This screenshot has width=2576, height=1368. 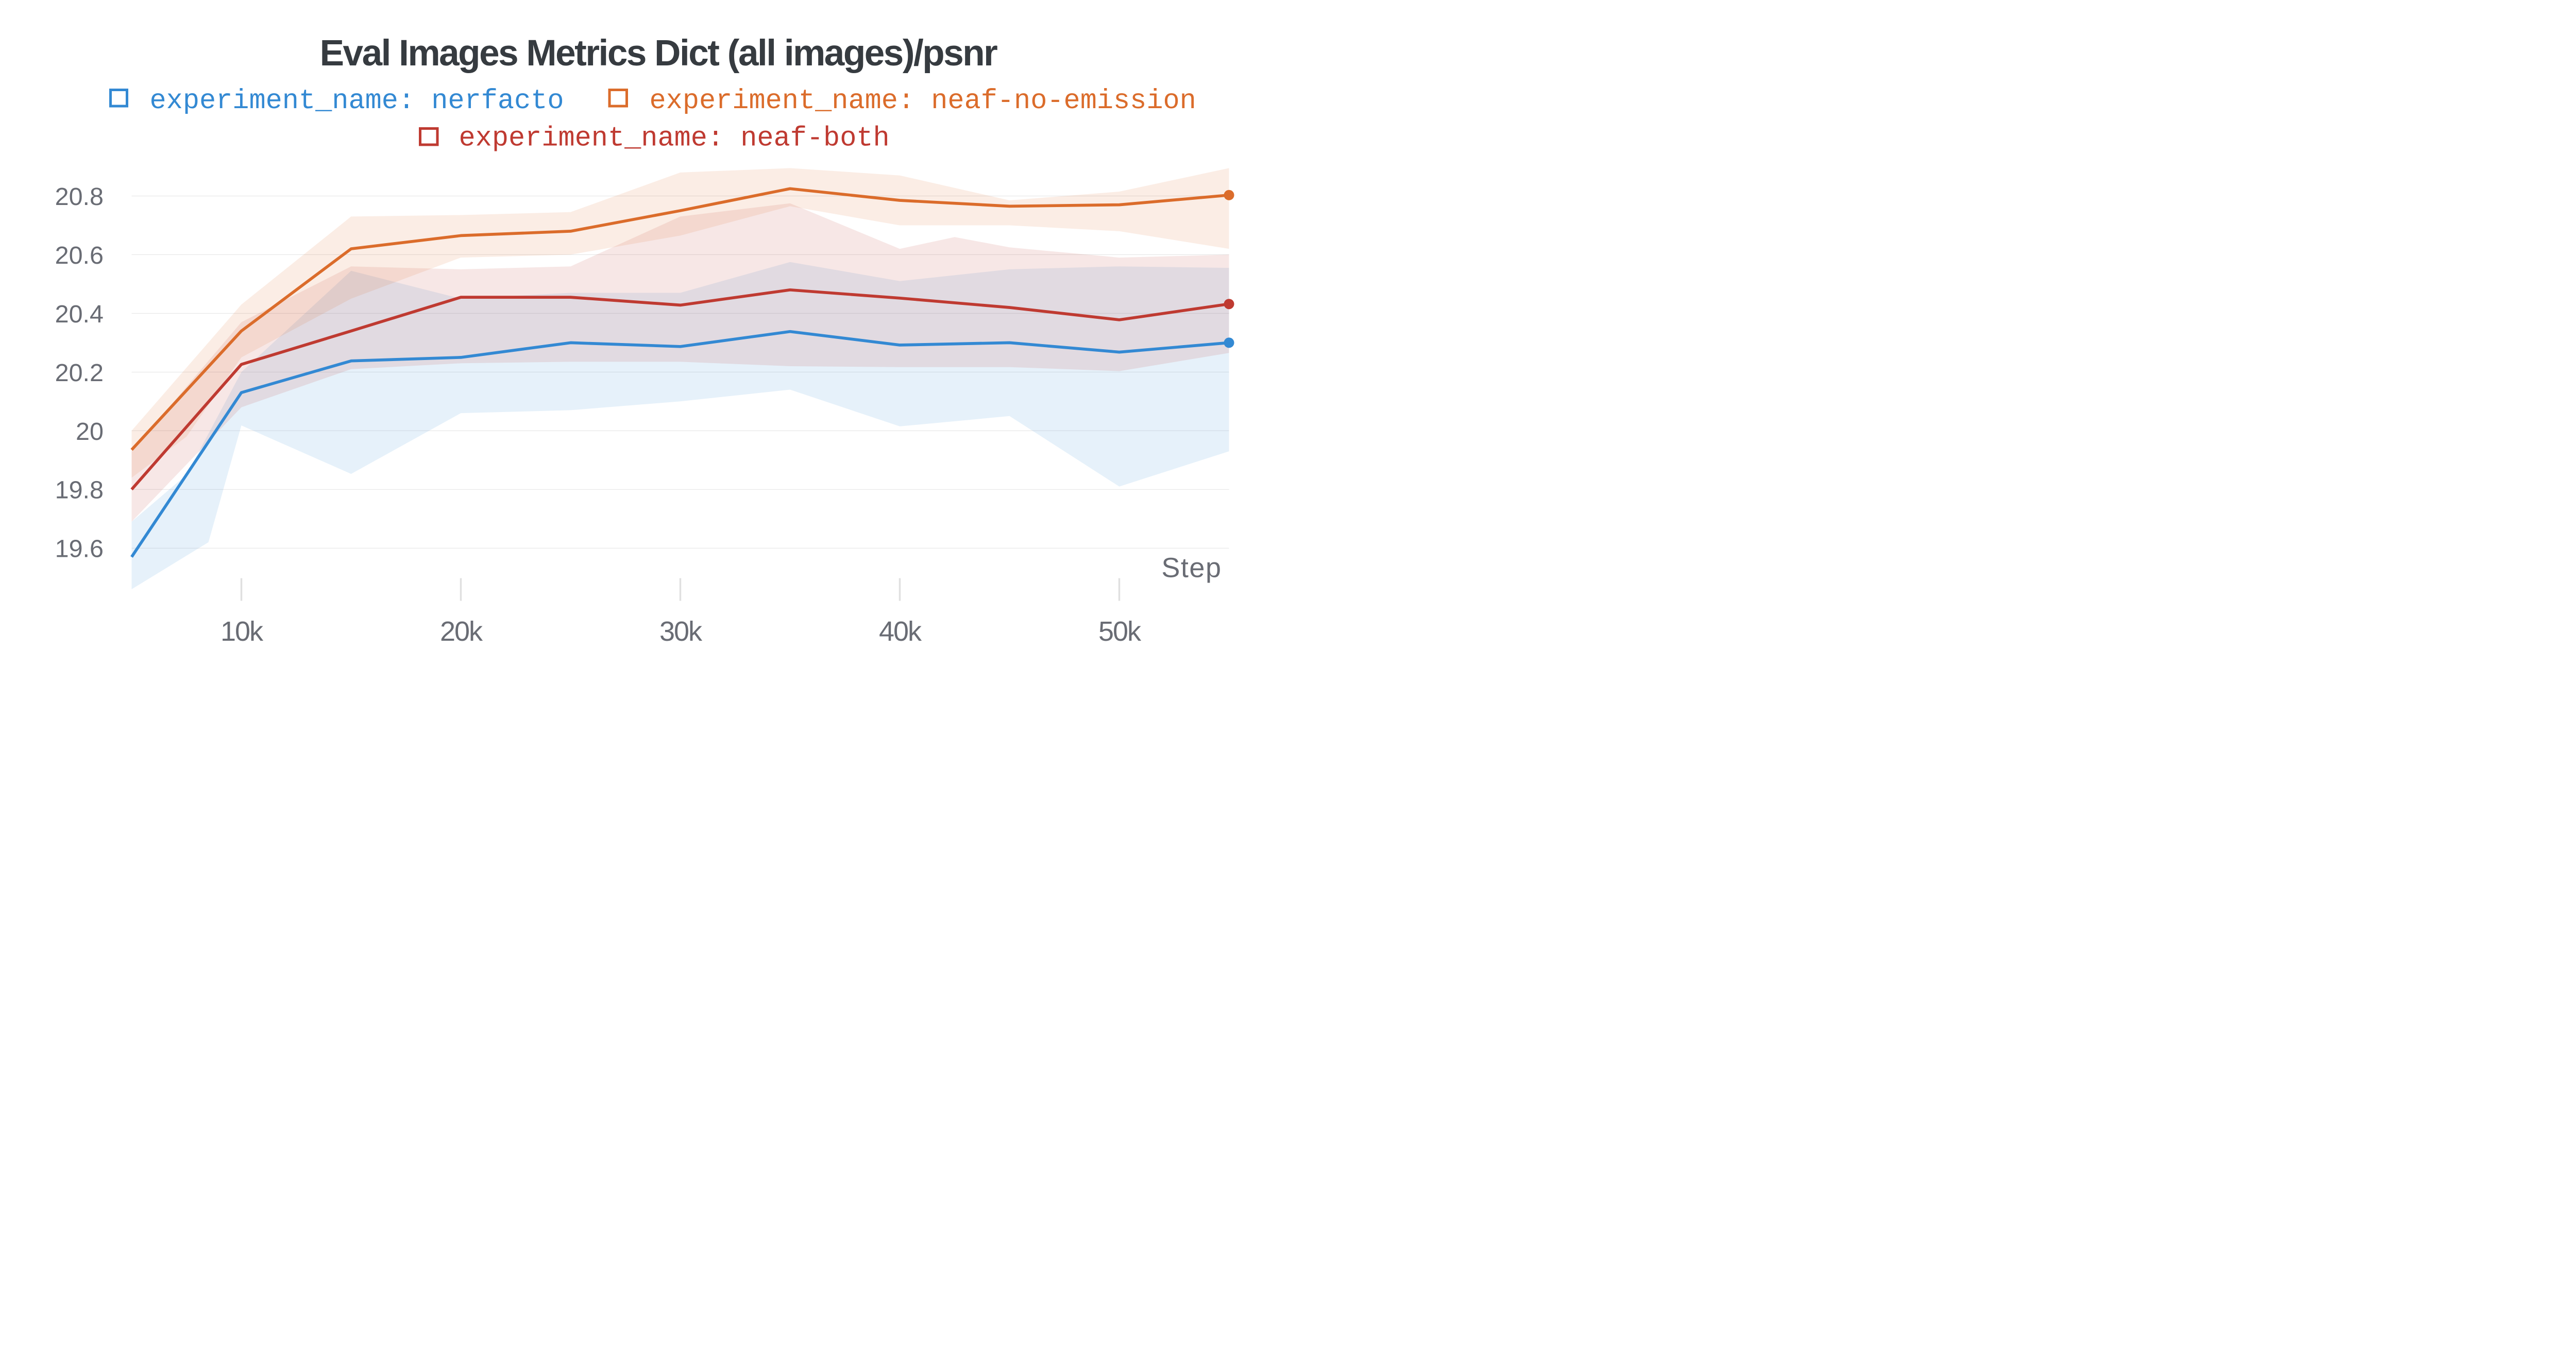 I want to click on svg-text: 20.2, so click(x=79, y=373).